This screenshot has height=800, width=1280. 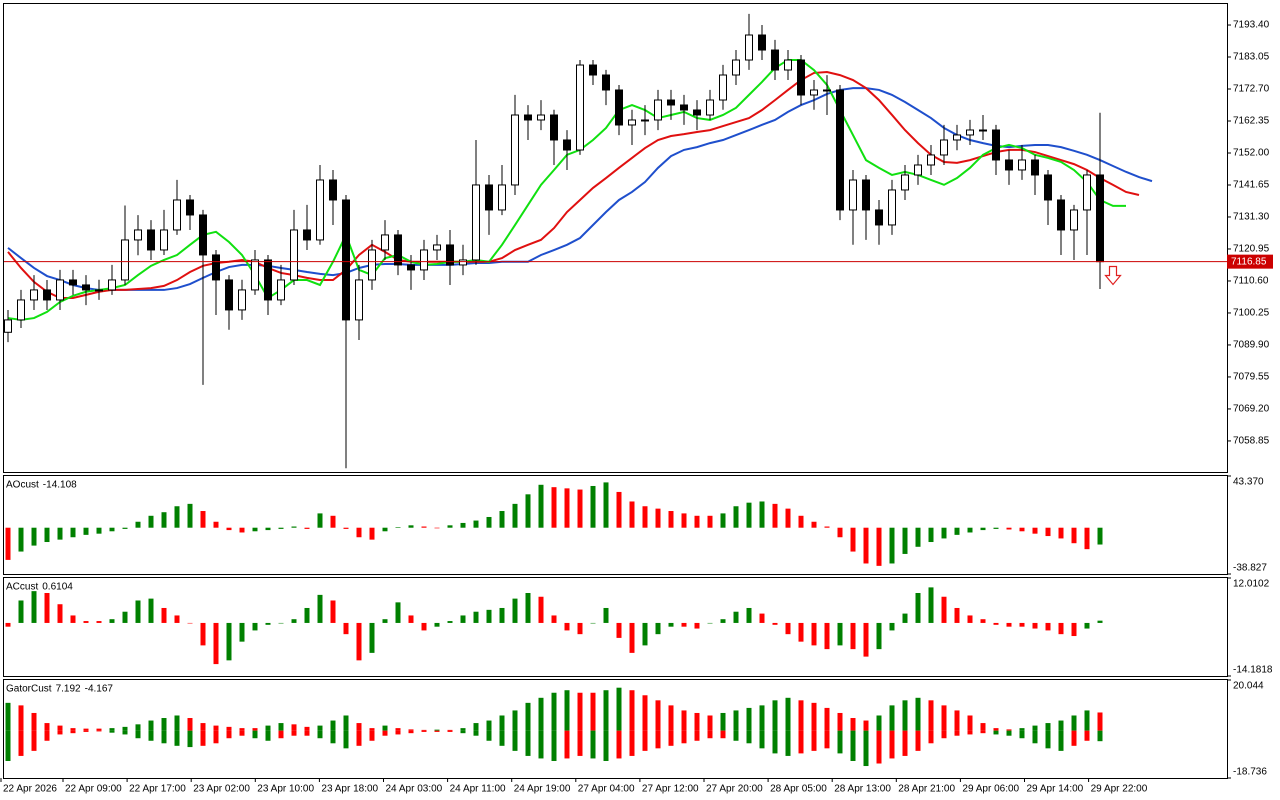 What do you see at coordinates (1253, 670) in the screenshot?
I see `y-tick-label: -14.1818` at bounding box center [1253, 670].